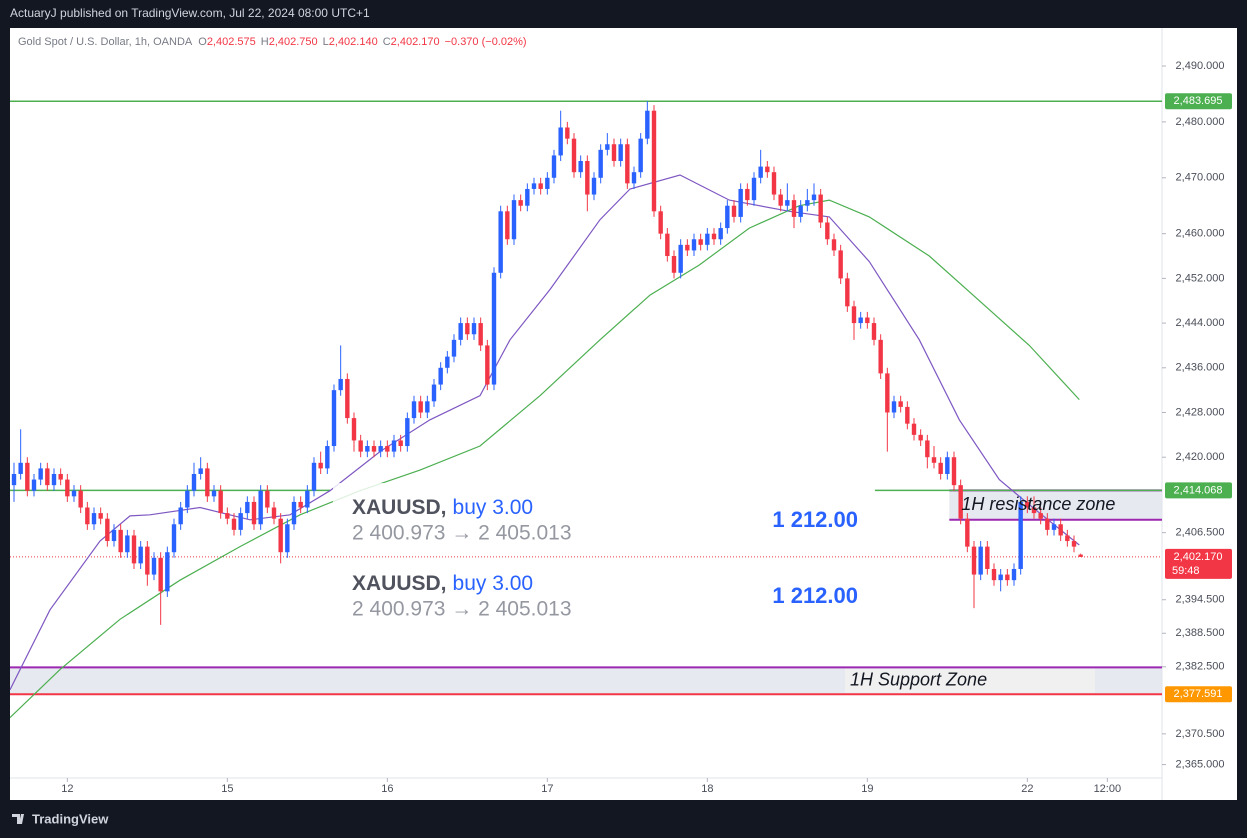 Image resolution: width=1247 pixels, height=838 pixels. What do you see at coordinates (353, 42) in the screenshot?
I see `legend-l: 2,402.140` at bounding box center [353, 42].